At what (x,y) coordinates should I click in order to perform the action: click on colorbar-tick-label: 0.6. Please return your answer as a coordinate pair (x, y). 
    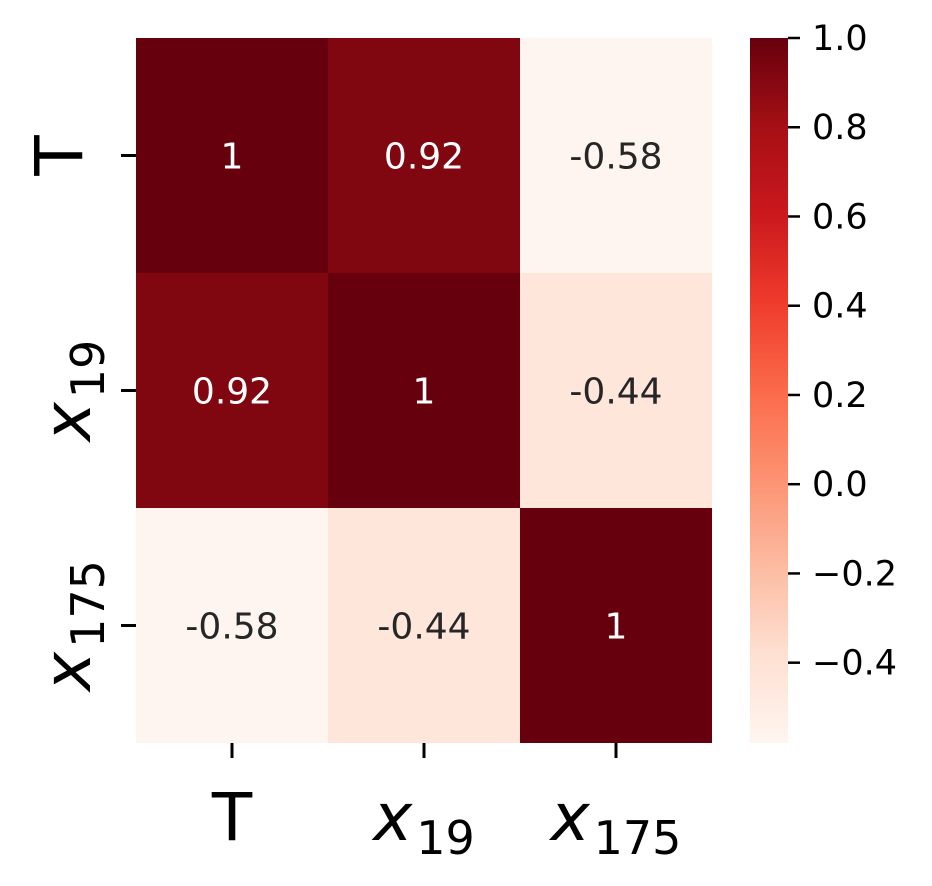
    Looking at the image, I should click on (840, 217).